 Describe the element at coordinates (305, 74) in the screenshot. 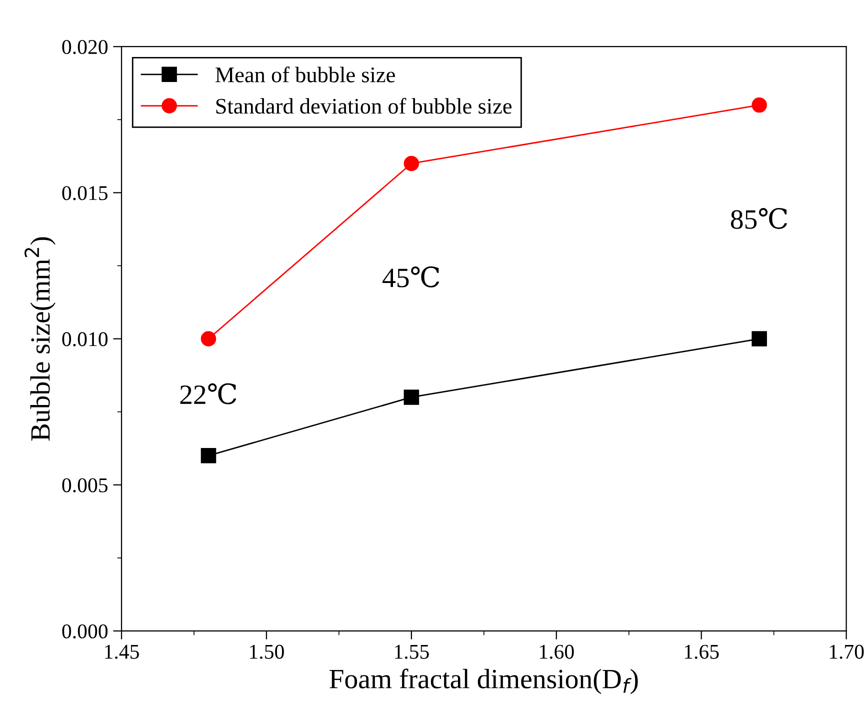

I see `legend-label: Mean of bubble size` at that location.